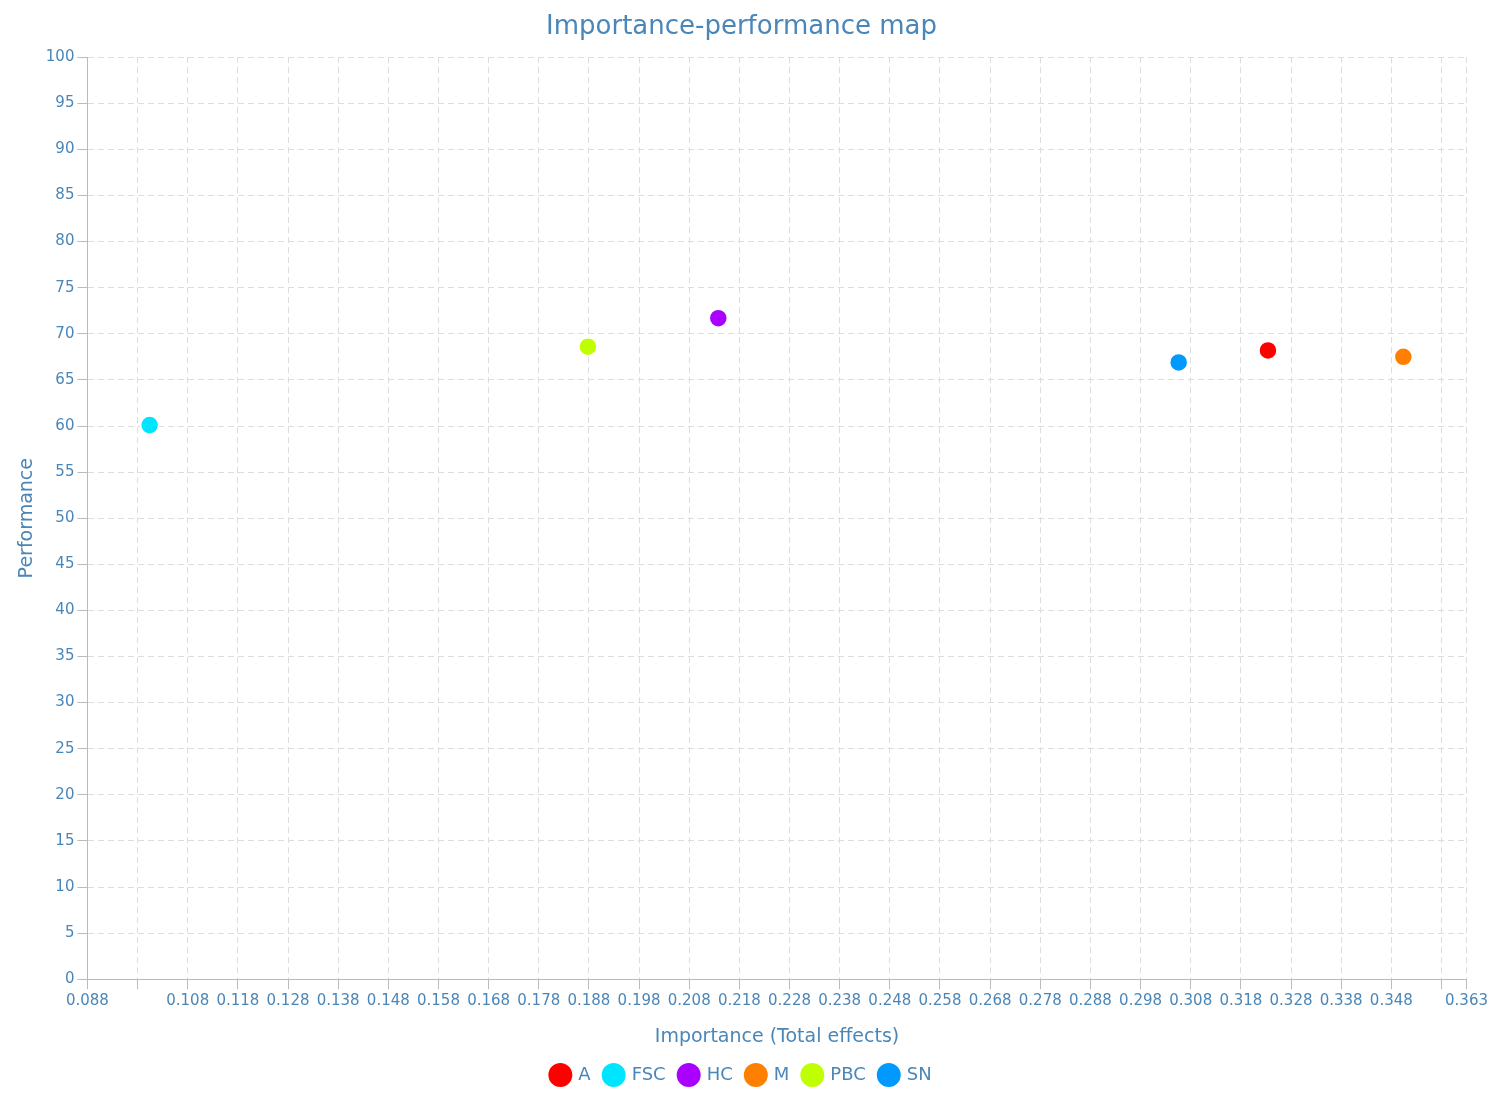  What do you see at coordinates (65, 286) in the screenshot?
I see `y-tick-label: 75` at bounding box center [65, 286].